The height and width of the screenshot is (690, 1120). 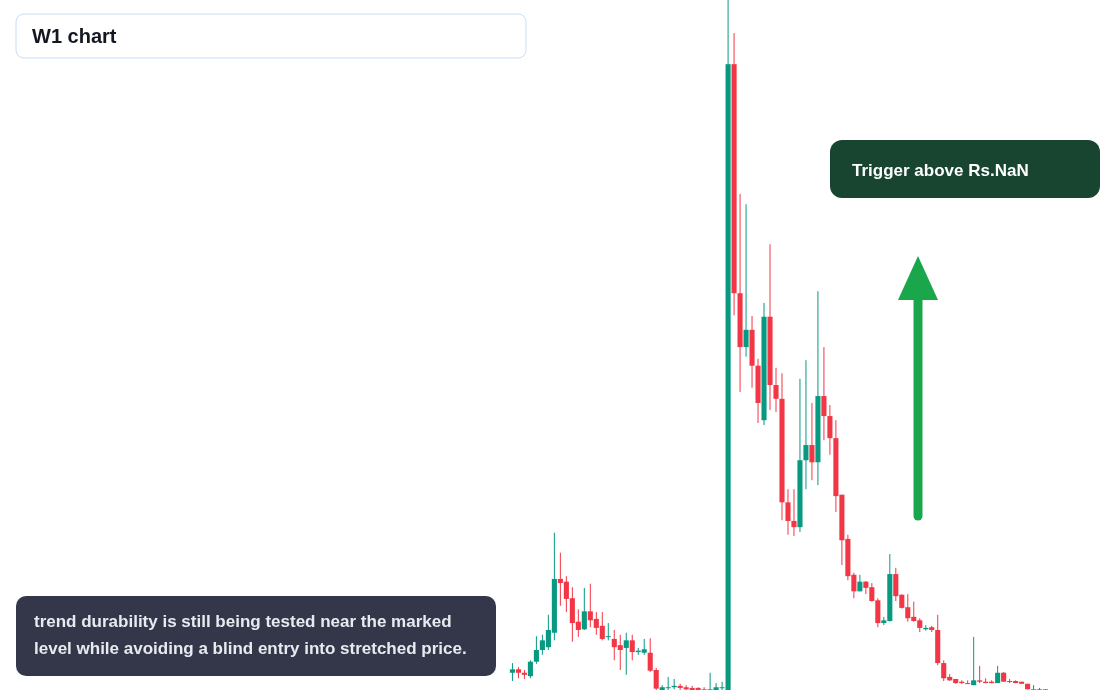 I want to click on annotation: Trigger above Rs.NaN, so click(x=940, y=170).